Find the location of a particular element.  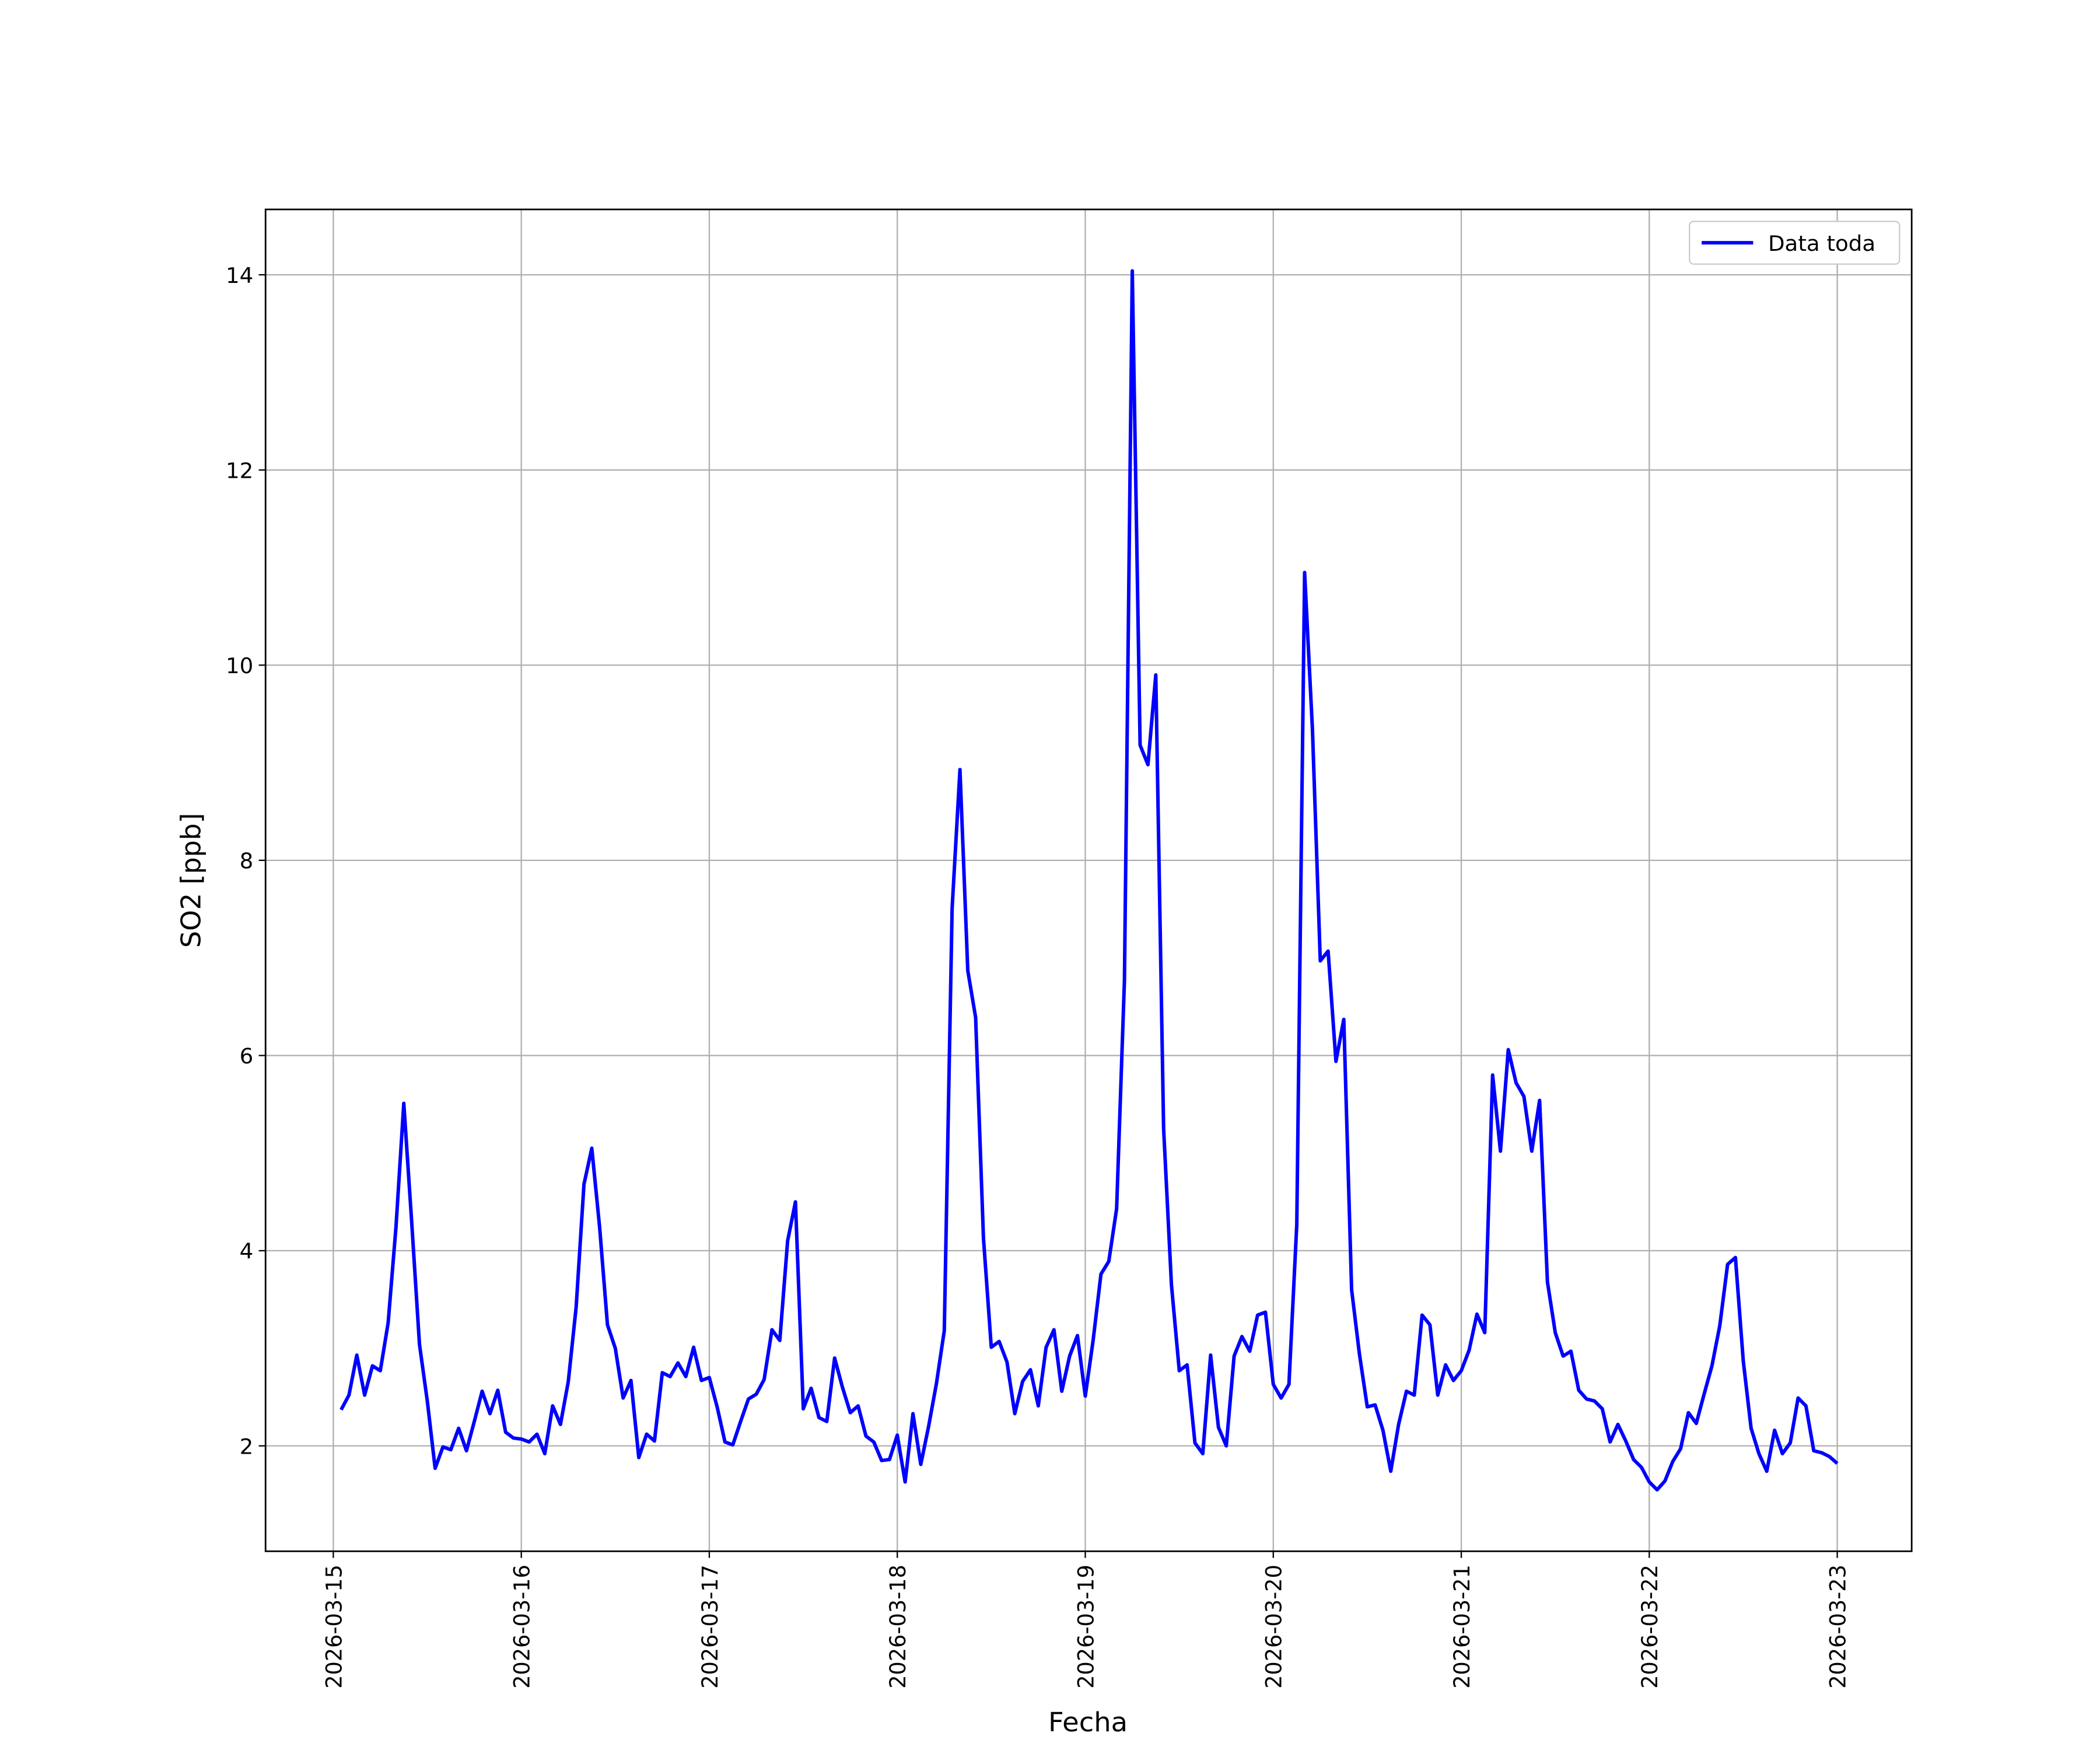

x-tick-label: 2026-03-22 is located at coordinates (1650, 1626).